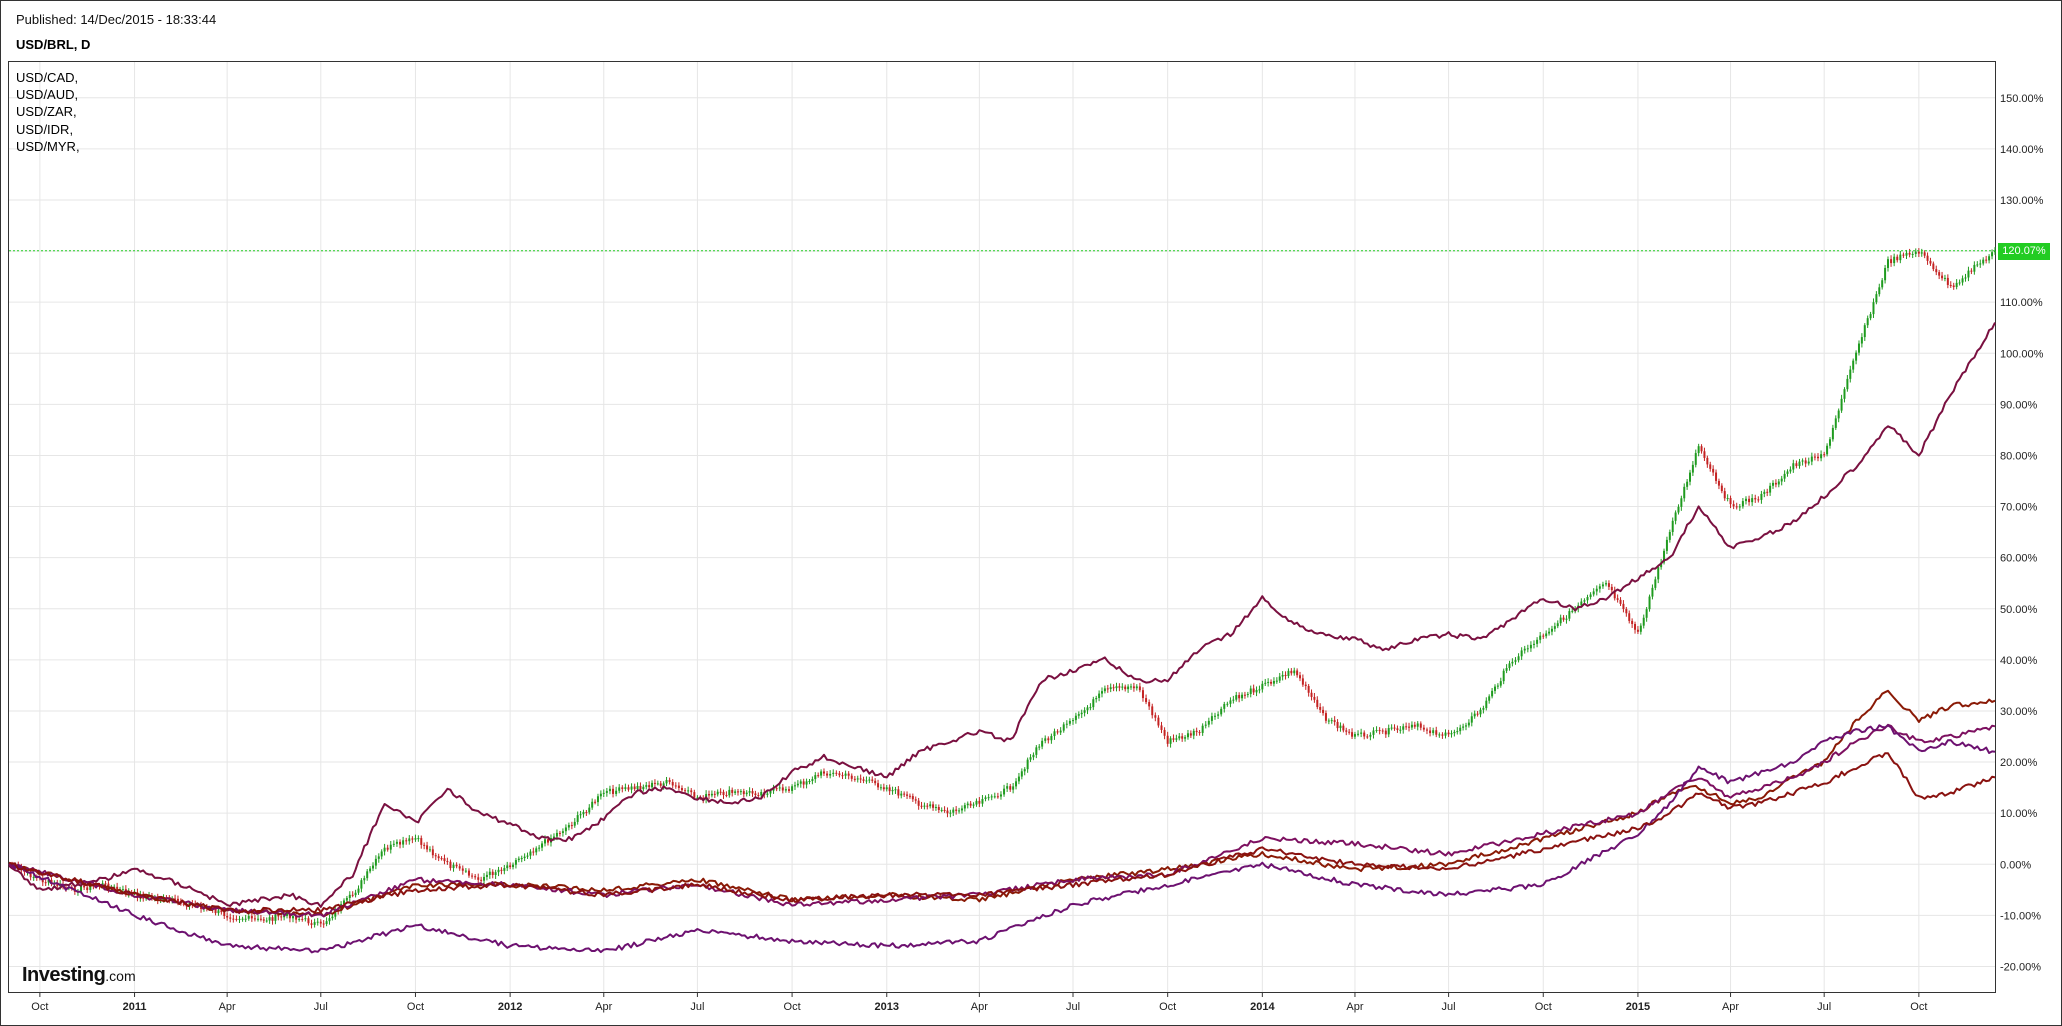 This screenshot has height=1026, width=2062. What do you see at coordinates (48, 146) in the screenshot?
I see `legend-item-usd-myr: USD/MYR,` at bounding box center [48, 146].